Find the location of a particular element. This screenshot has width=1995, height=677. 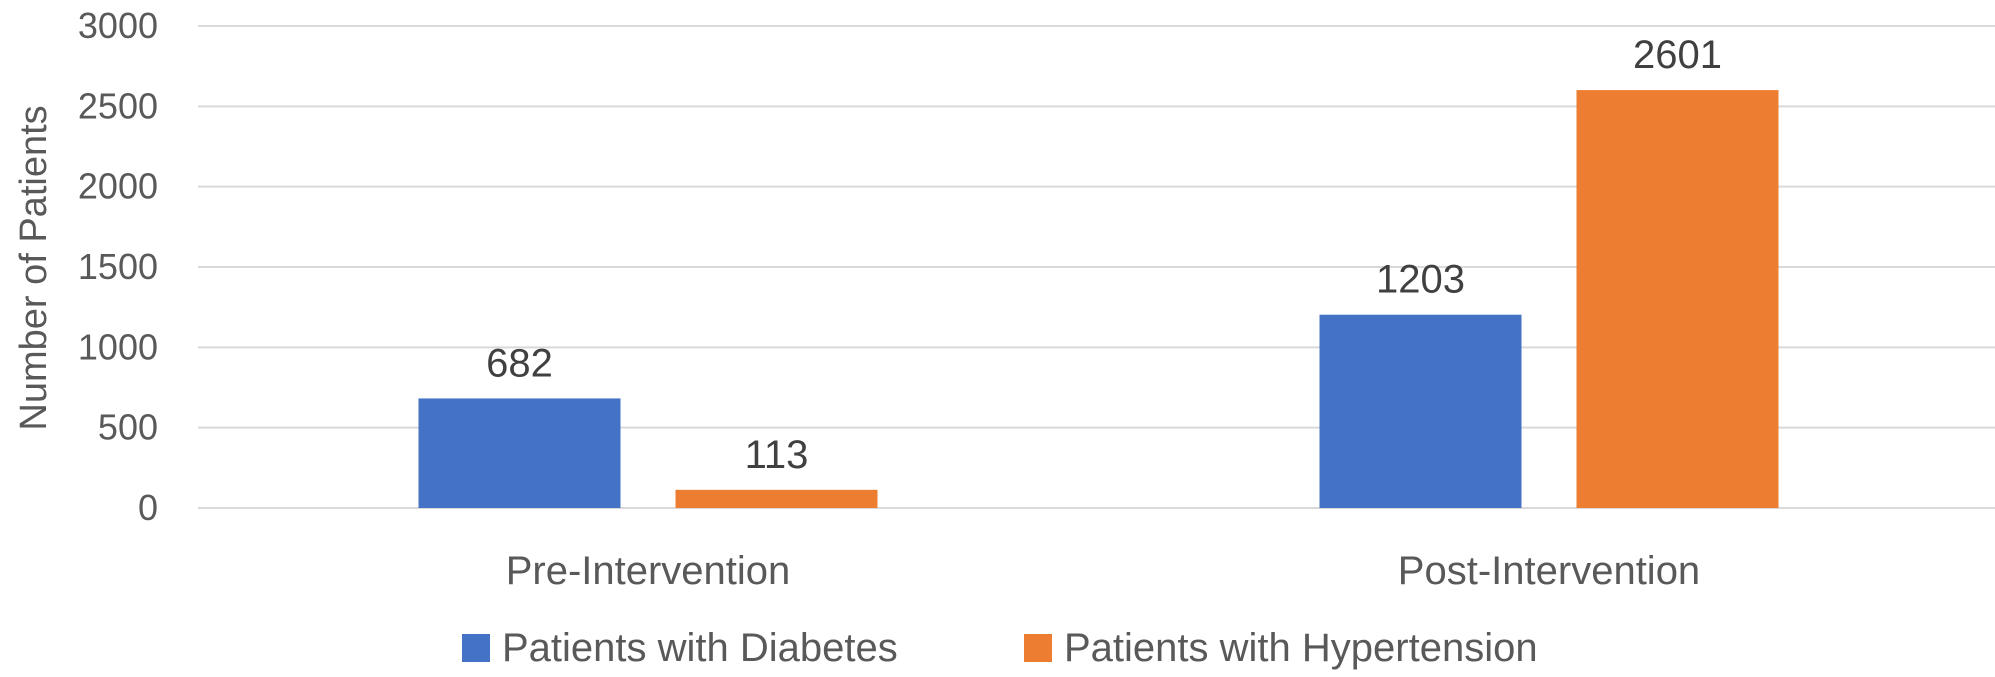

data-label: 113 is located at coordinates (777, 455).